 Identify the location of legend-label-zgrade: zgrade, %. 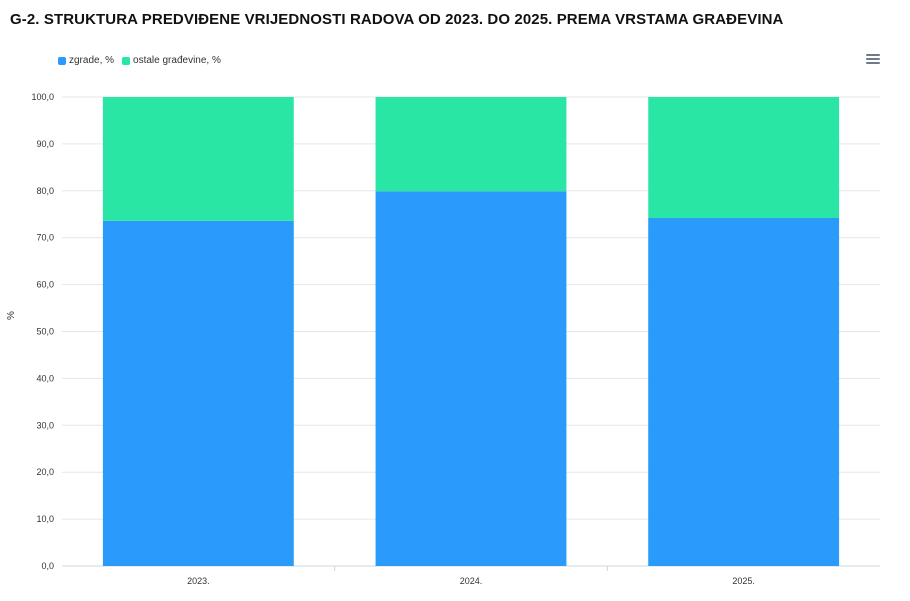
(92, 60).